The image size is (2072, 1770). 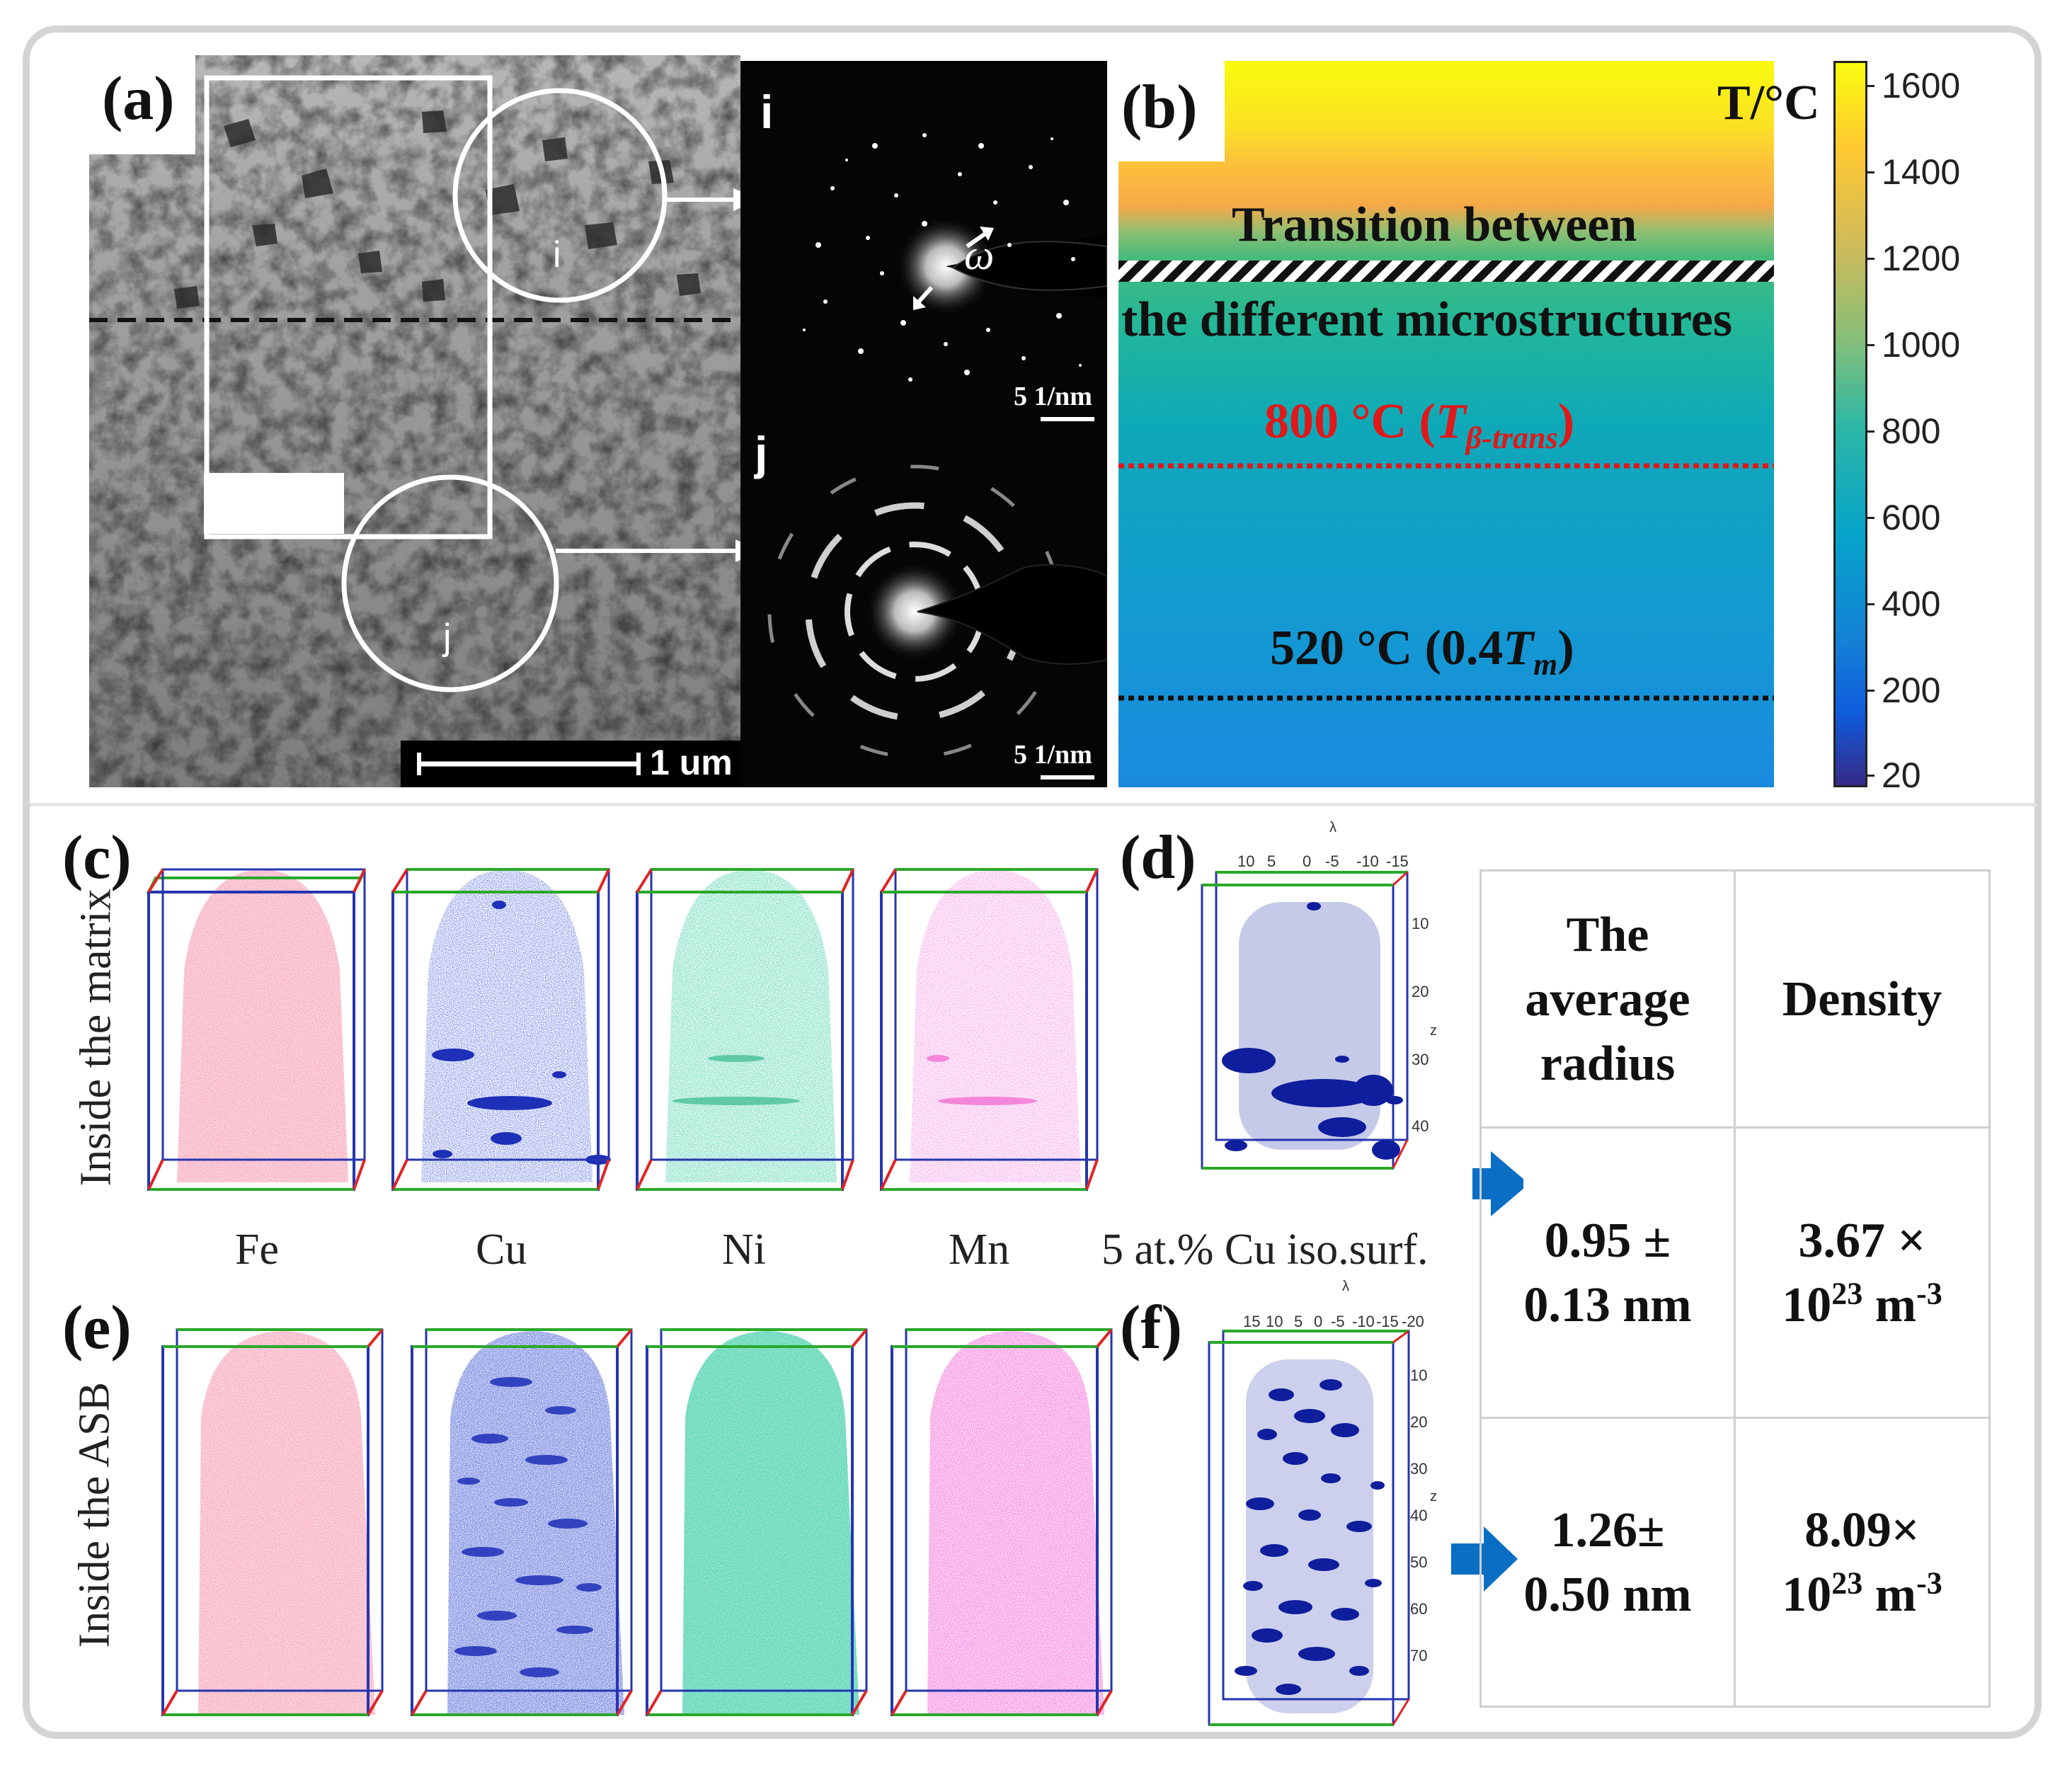 I want to click on d-tick-side: 40, so click(x=1420, y=1126).